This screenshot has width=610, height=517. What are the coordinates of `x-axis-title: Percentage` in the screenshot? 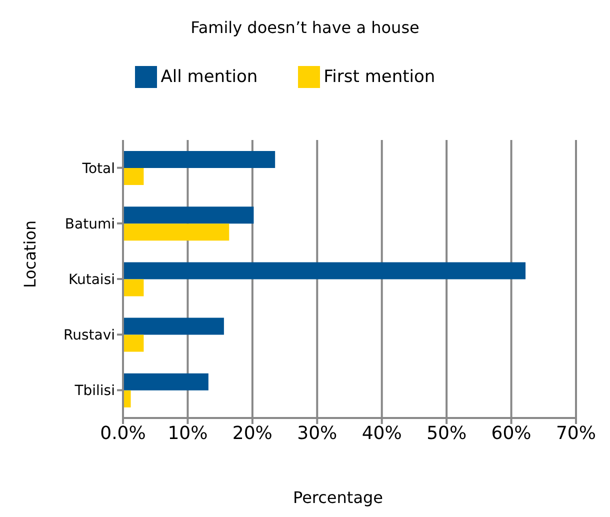 It's located at (338, 497).